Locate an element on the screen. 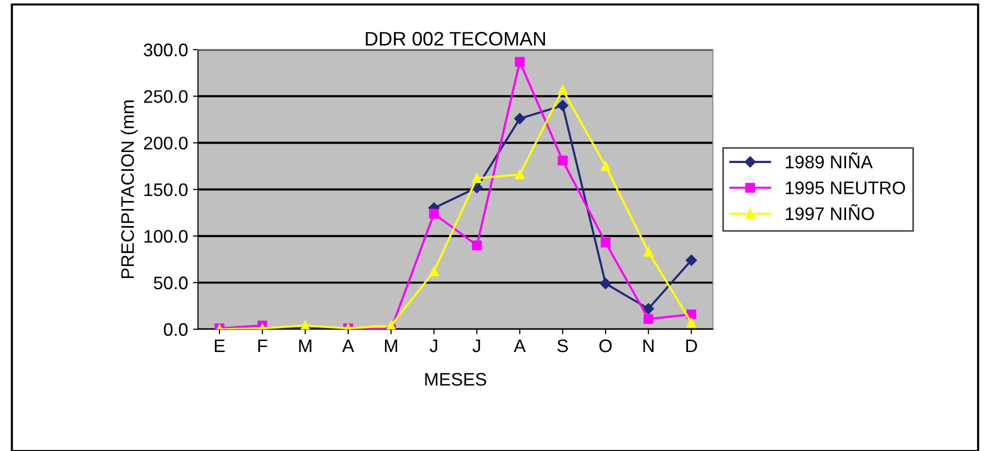  chart-title: DDR 002 TECOMAN is located at coordinates (455, 39).